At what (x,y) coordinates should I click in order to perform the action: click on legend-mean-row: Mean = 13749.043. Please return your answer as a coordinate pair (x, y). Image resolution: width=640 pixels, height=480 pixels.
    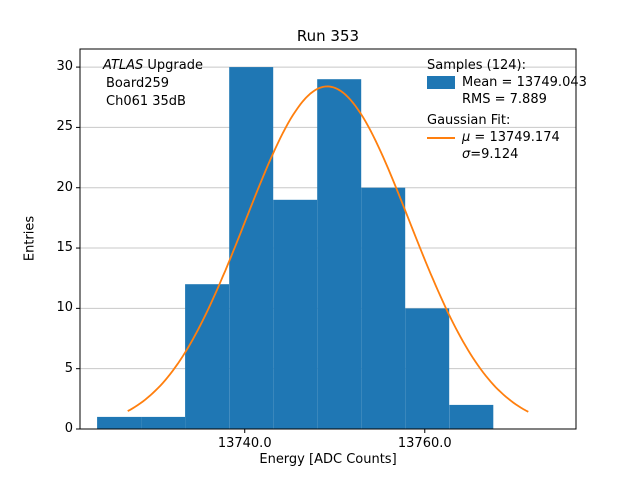
    Looking at the image, I should click on (507, 82).